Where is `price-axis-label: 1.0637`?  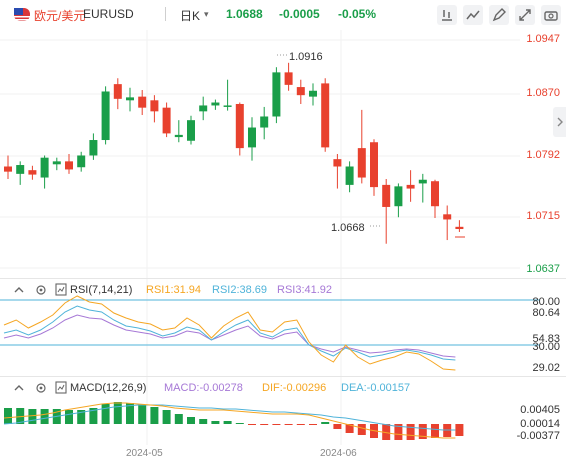 price-axis-label: 1.0637 is located at coordinates (543, 269).